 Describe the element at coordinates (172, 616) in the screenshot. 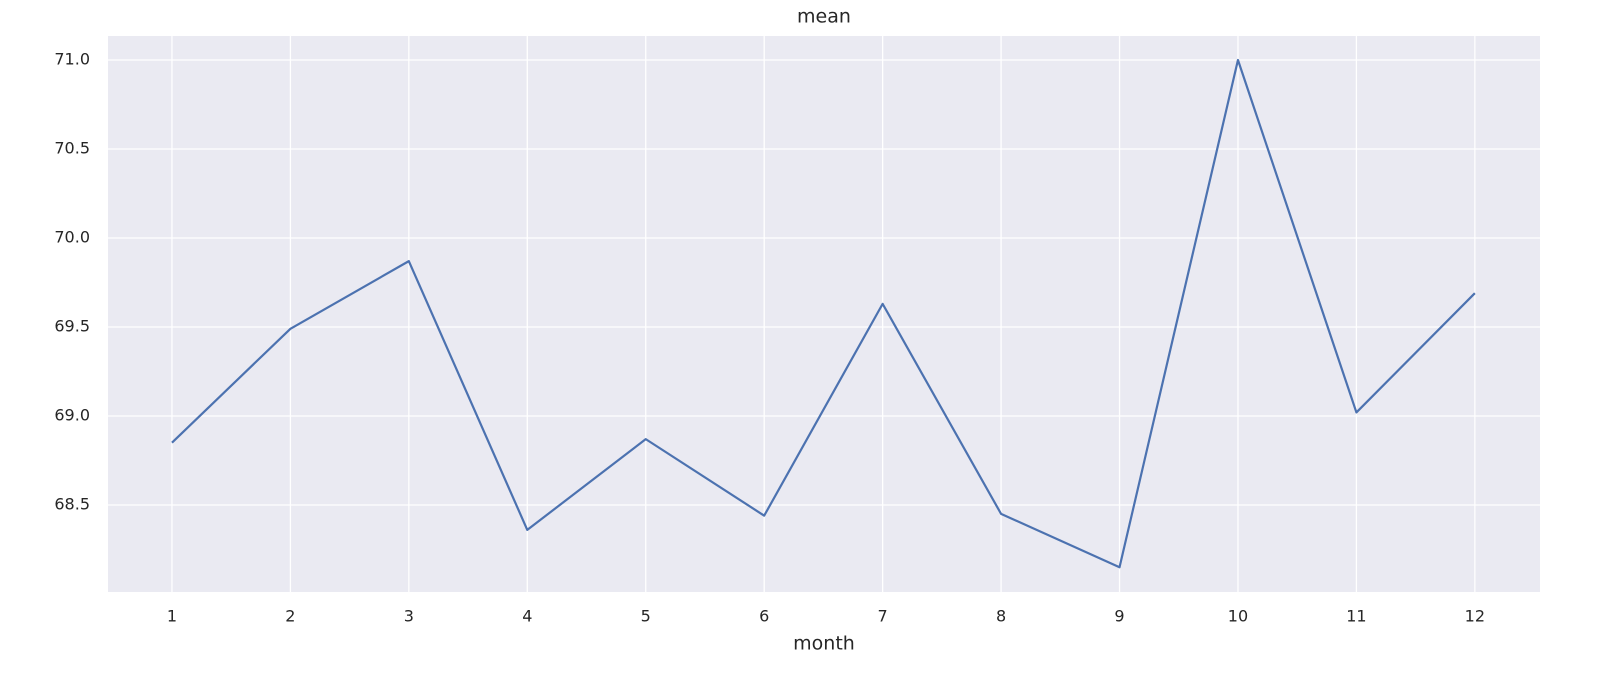

I see `x-tick-label: 1` at that location.